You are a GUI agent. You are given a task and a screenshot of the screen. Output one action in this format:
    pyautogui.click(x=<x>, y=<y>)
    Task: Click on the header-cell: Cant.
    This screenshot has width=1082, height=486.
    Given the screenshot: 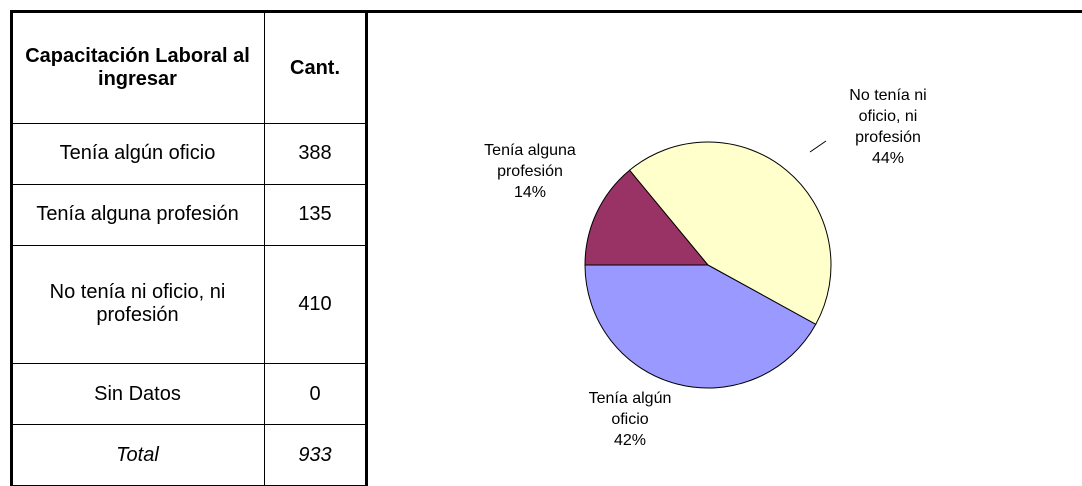 What is the action you would take?
    pyautogui.click(x=315, y=67)
    